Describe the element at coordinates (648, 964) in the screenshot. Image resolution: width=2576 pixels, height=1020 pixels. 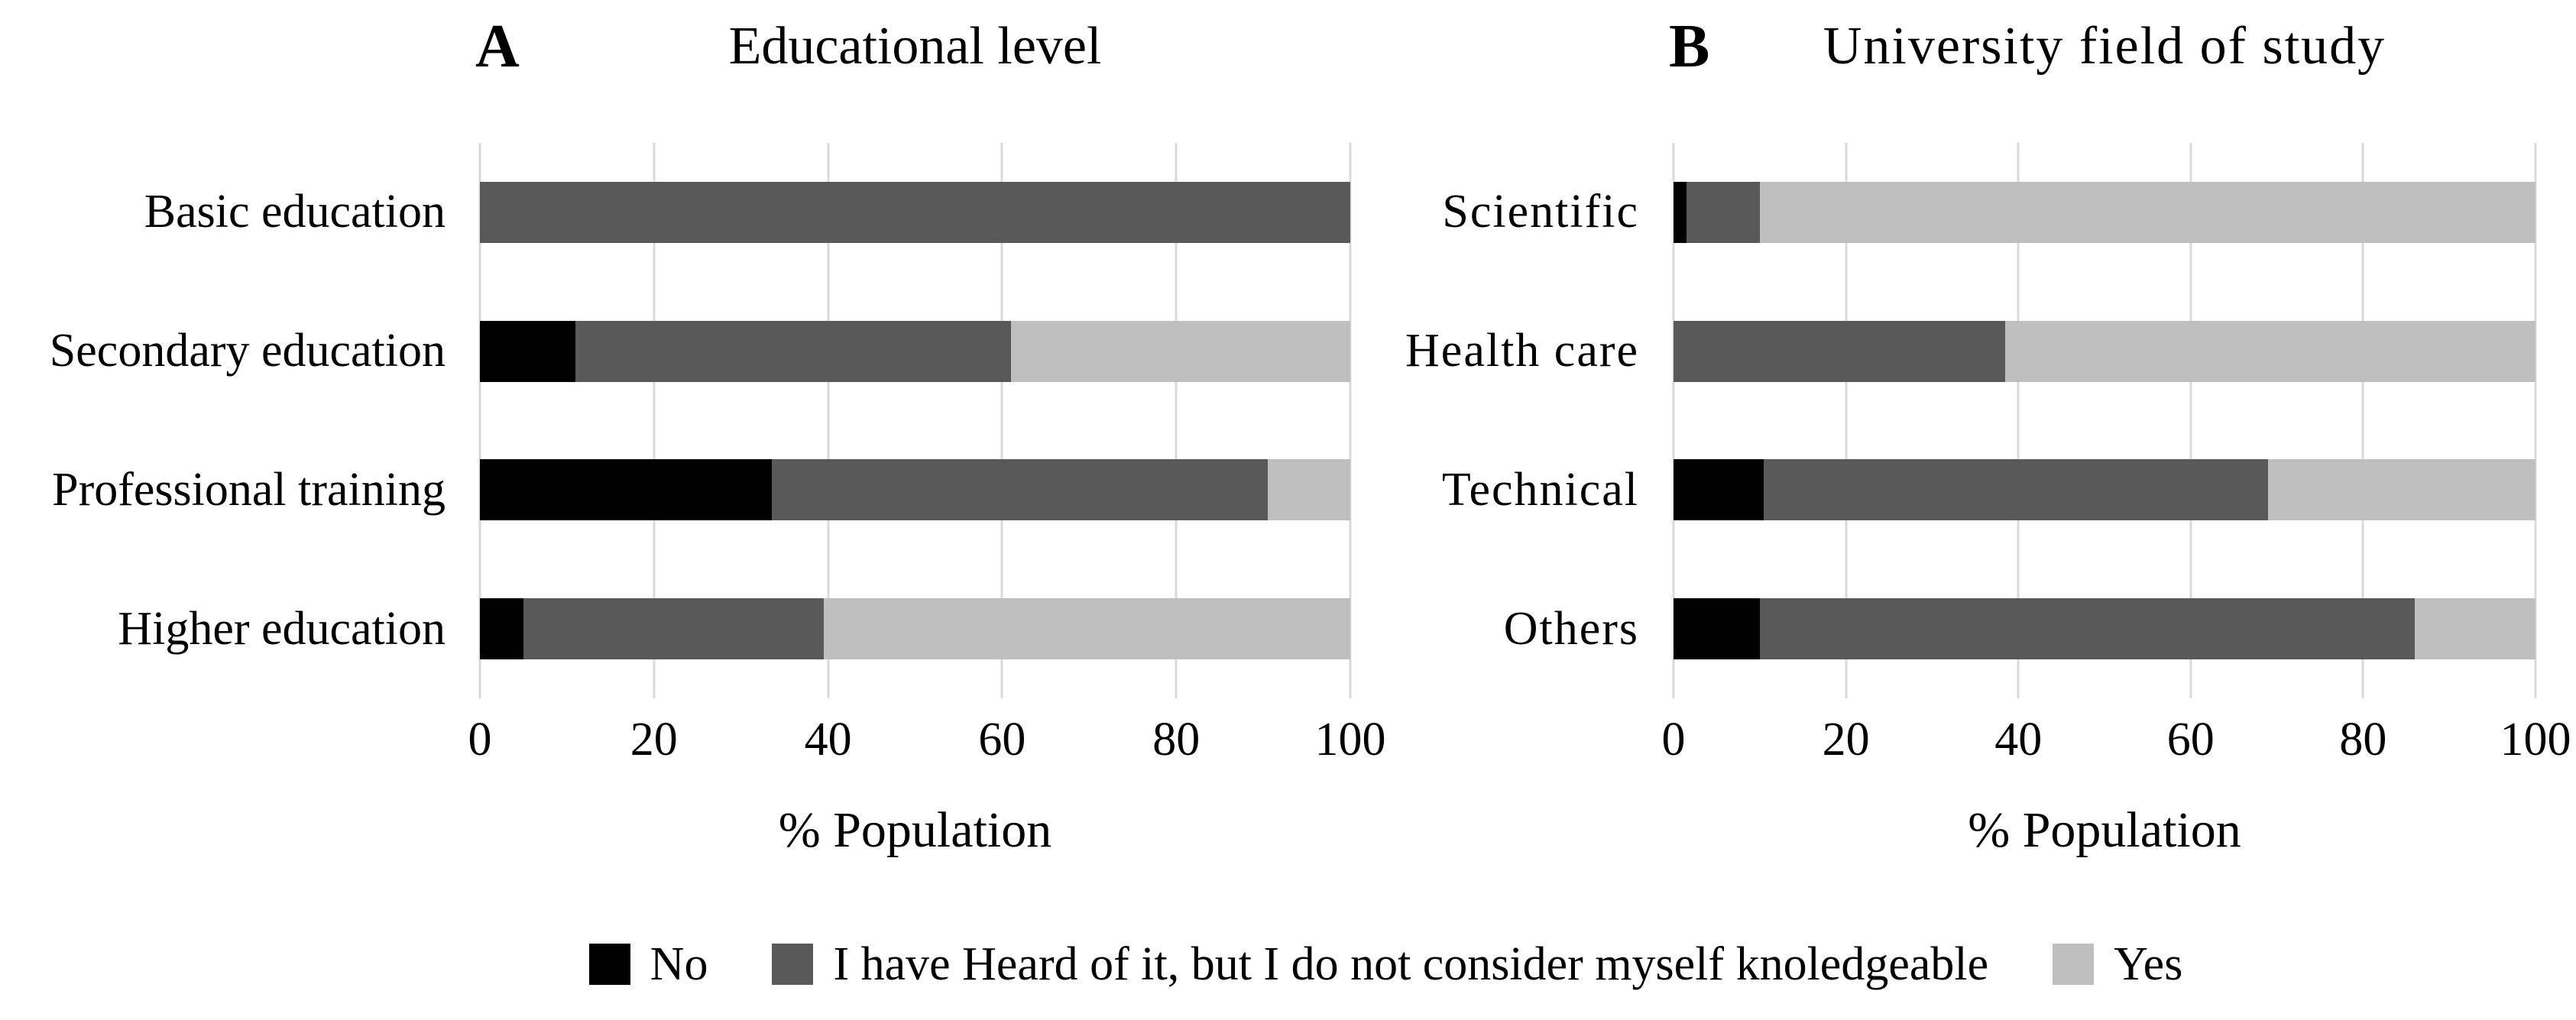
I see `legend-item: No` at that location.